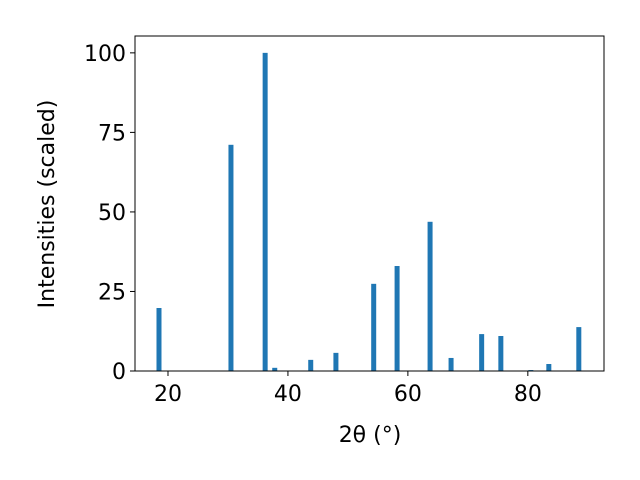 Image resolution: width=640 pixels, height=480 pixels. Describe the element at coordinates (112, 292) in the screenshot. I see `y-tick-label: 25` at that location.